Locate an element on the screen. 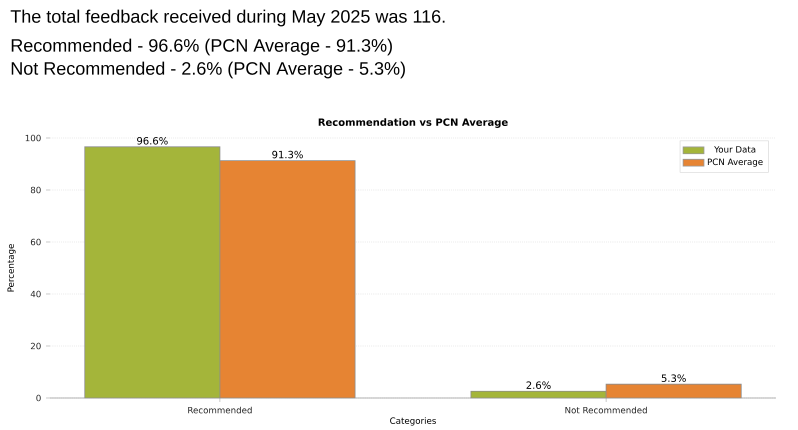 This screenshot has height=430, width=798. y-tick-label: 100 is located at coordinates (33, 138).